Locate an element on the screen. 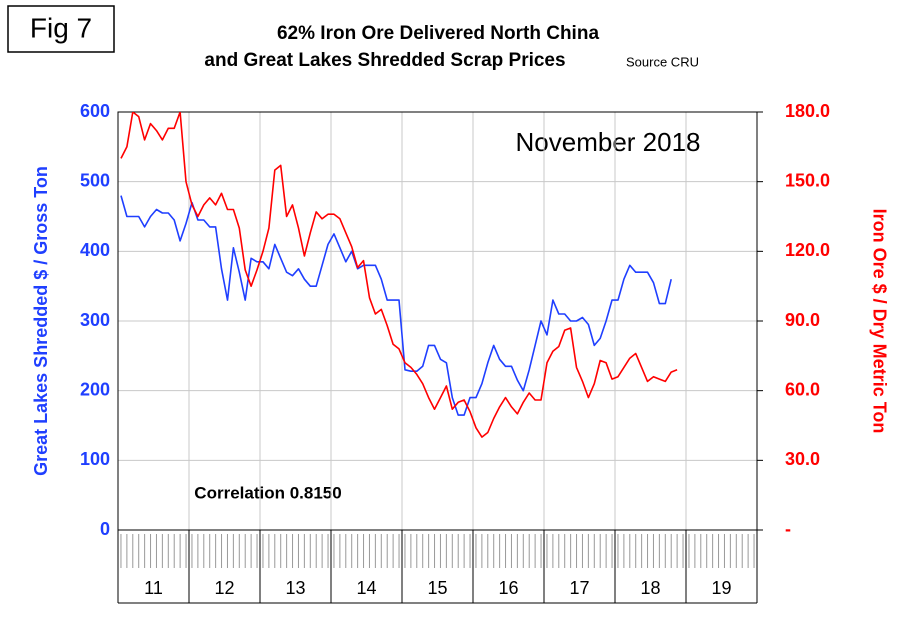 This screenshot has height=622, width=901. y2-tick-label: 180.0 is located at coordinates (807, 111).